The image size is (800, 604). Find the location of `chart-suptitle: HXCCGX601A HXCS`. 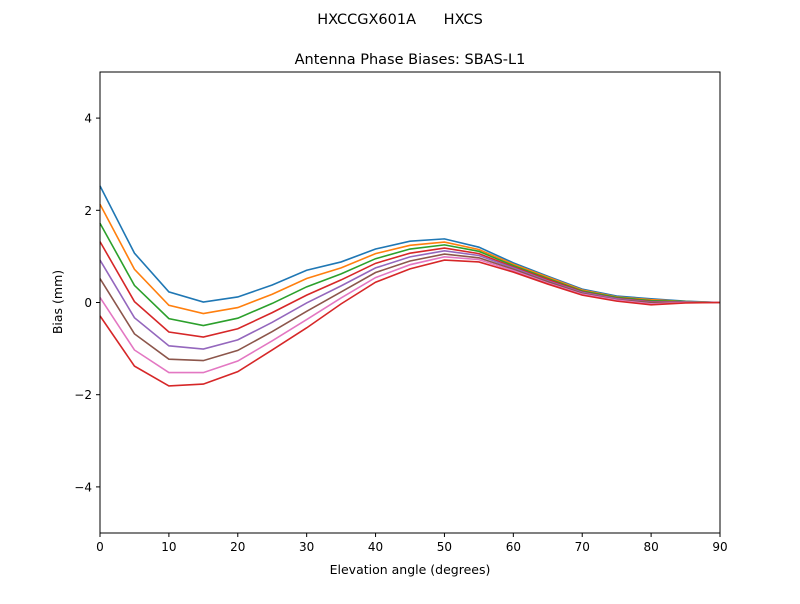

chart-suptitle: HXCCGX601A HXCS is located at coordinates (400, 20).